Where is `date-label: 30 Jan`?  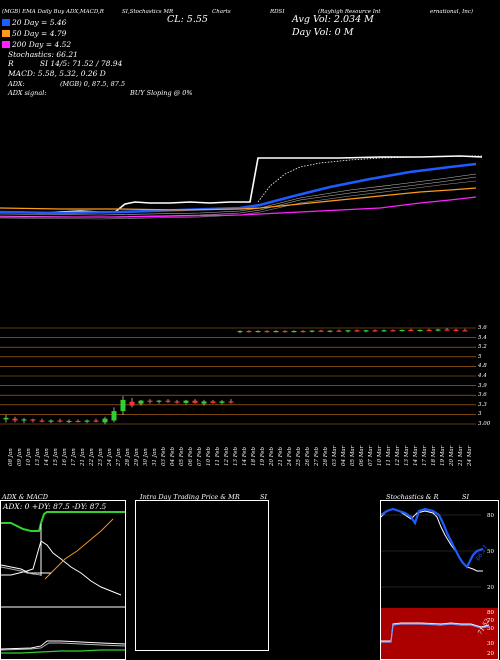
date-label: 30 Jan is located at coordinates (146, 457).